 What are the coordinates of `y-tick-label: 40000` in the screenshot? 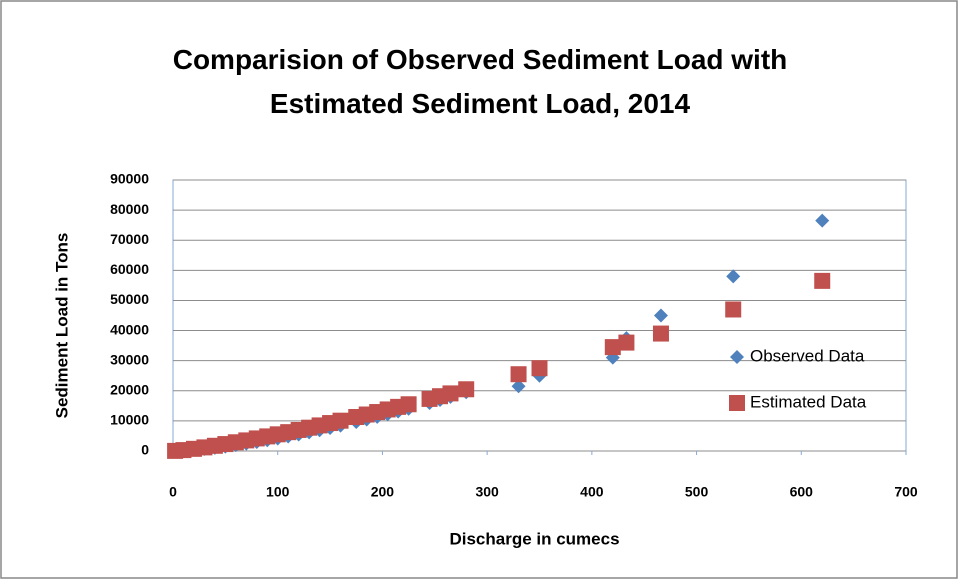 It's located at (129, 329).